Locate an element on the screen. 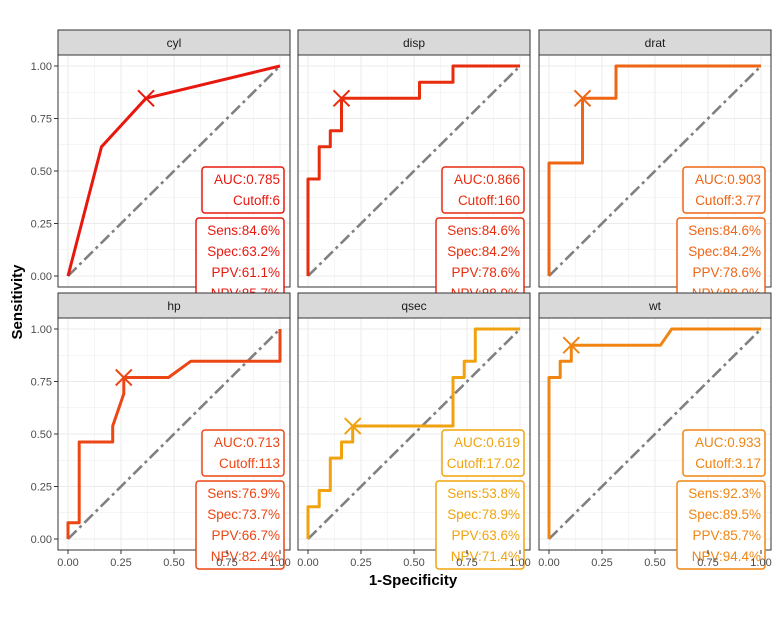  stats-label-line: Spec:63.2% is located at coordinates (243, 251).